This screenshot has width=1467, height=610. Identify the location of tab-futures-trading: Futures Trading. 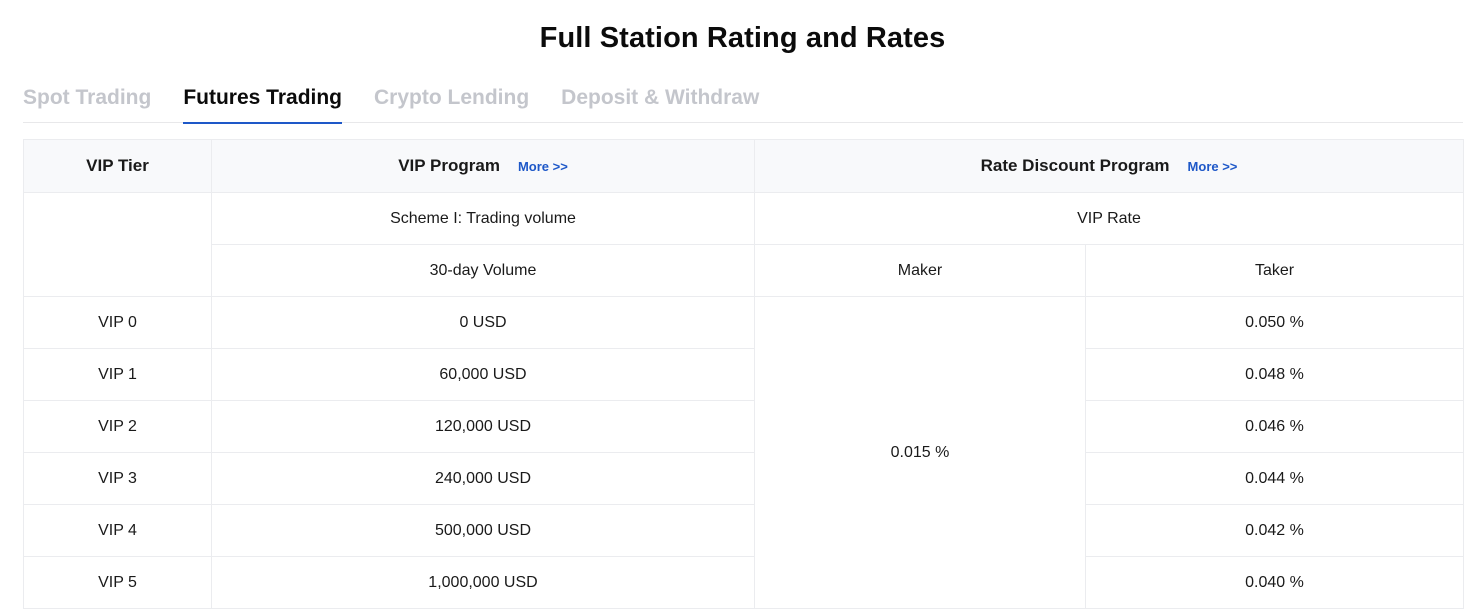
(262, 104).